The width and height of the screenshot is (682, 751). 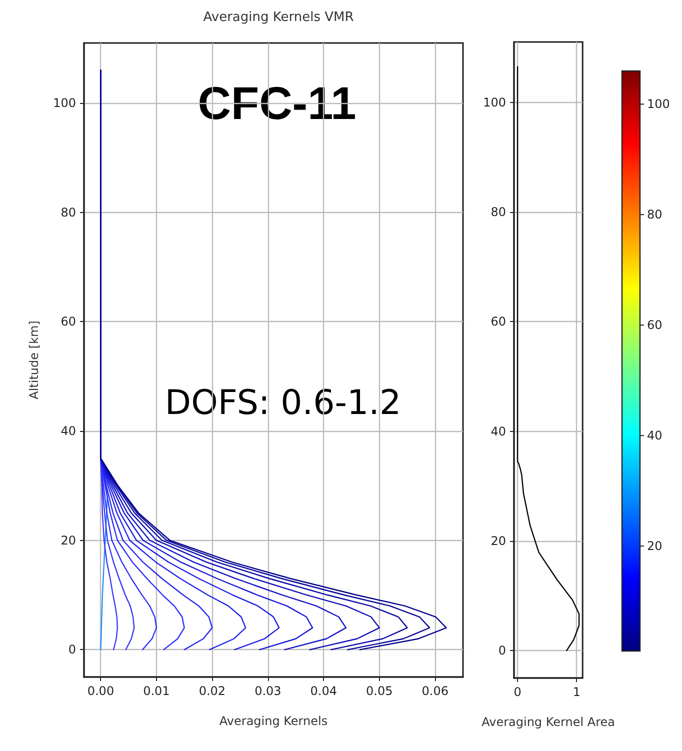 I want to click on x-tick-label: 0, so click(x=518, y=692).